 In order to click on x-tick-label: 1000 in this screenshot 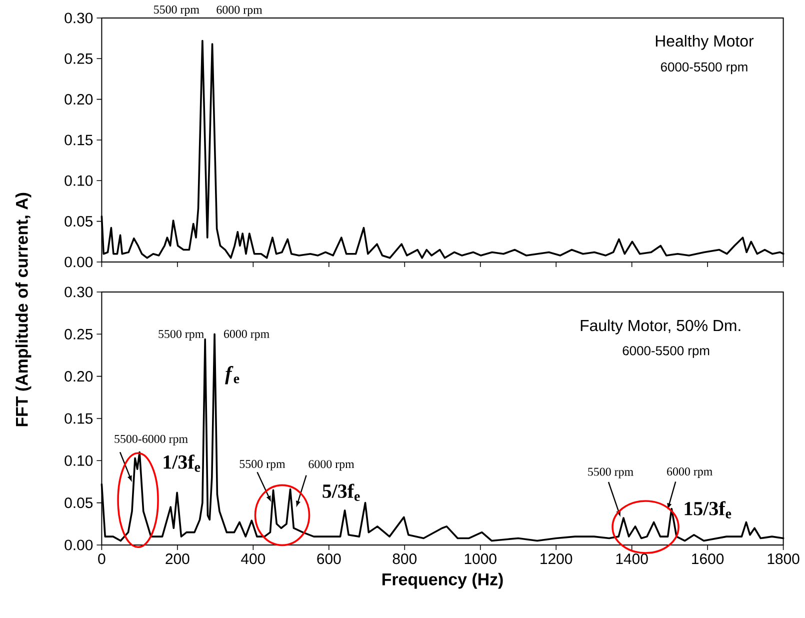, I will do `click(480, 559)`.